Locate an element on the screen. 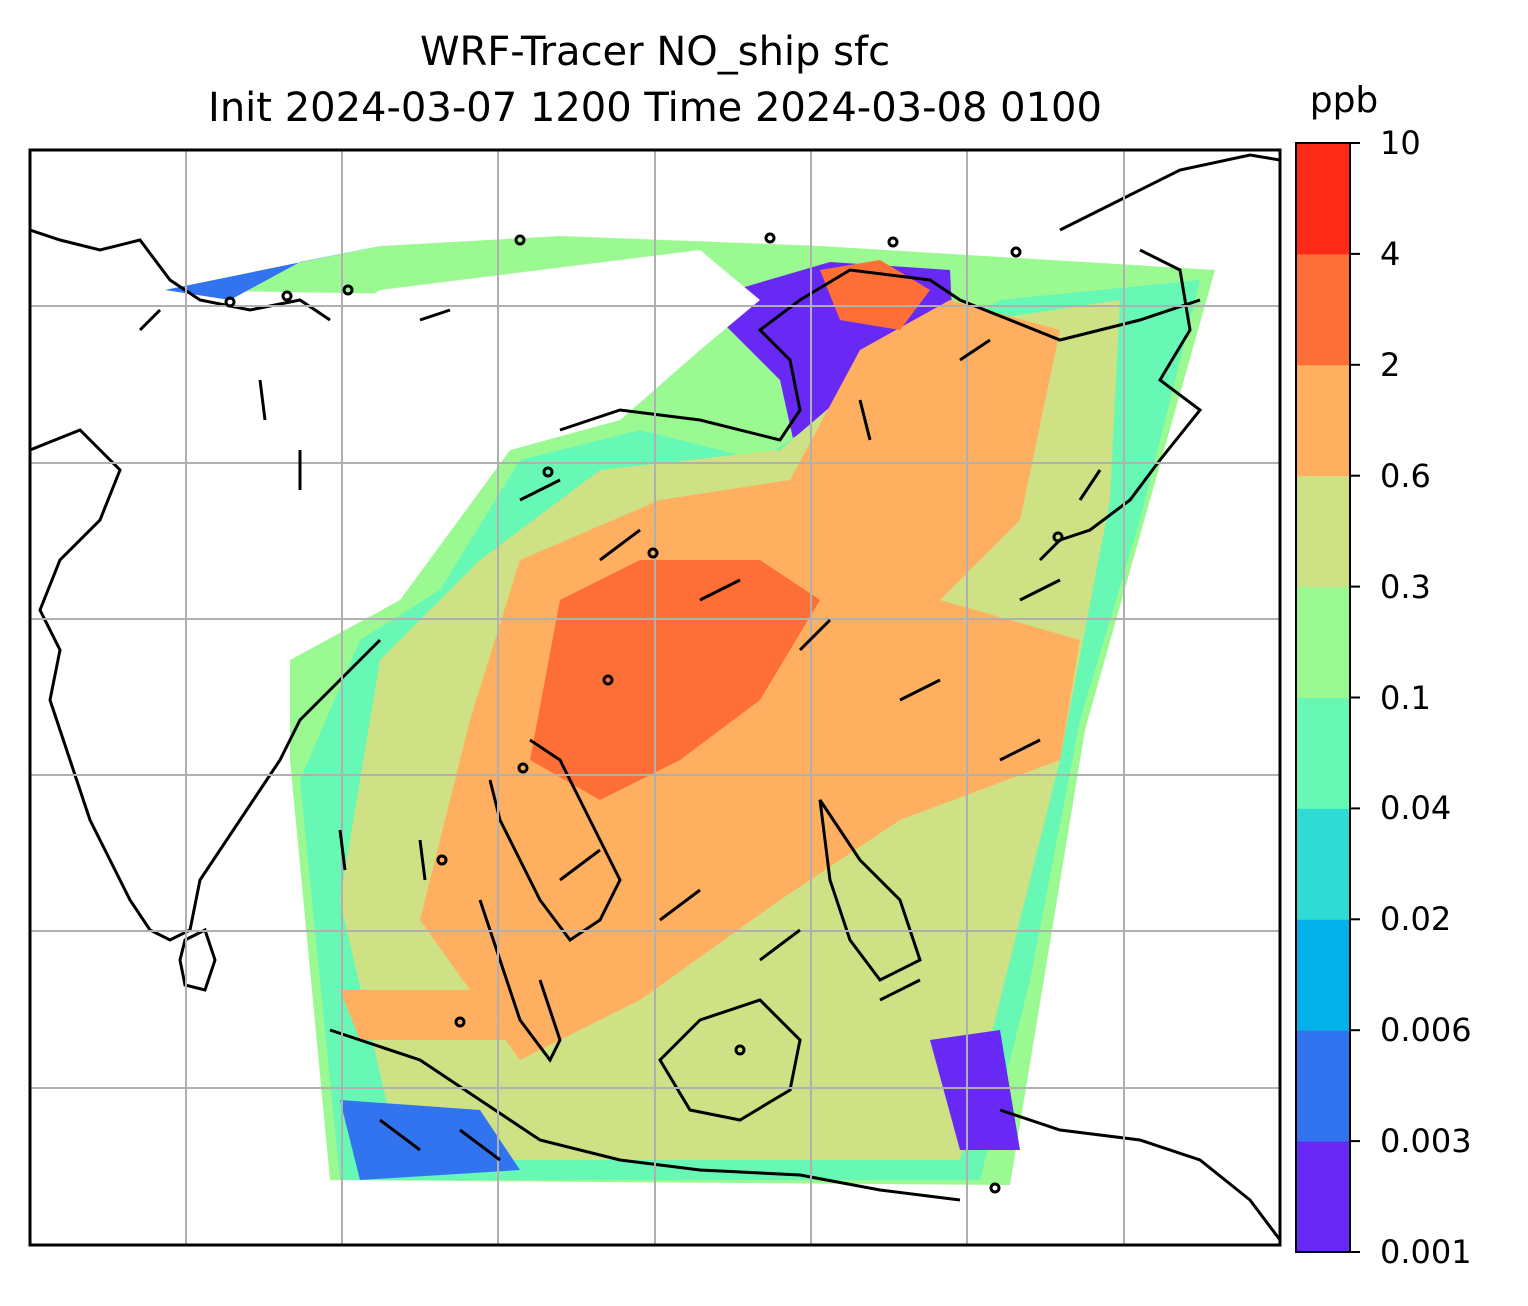  colorbar-tick-label: 0.003 is located at coordinates (1426, 1141).